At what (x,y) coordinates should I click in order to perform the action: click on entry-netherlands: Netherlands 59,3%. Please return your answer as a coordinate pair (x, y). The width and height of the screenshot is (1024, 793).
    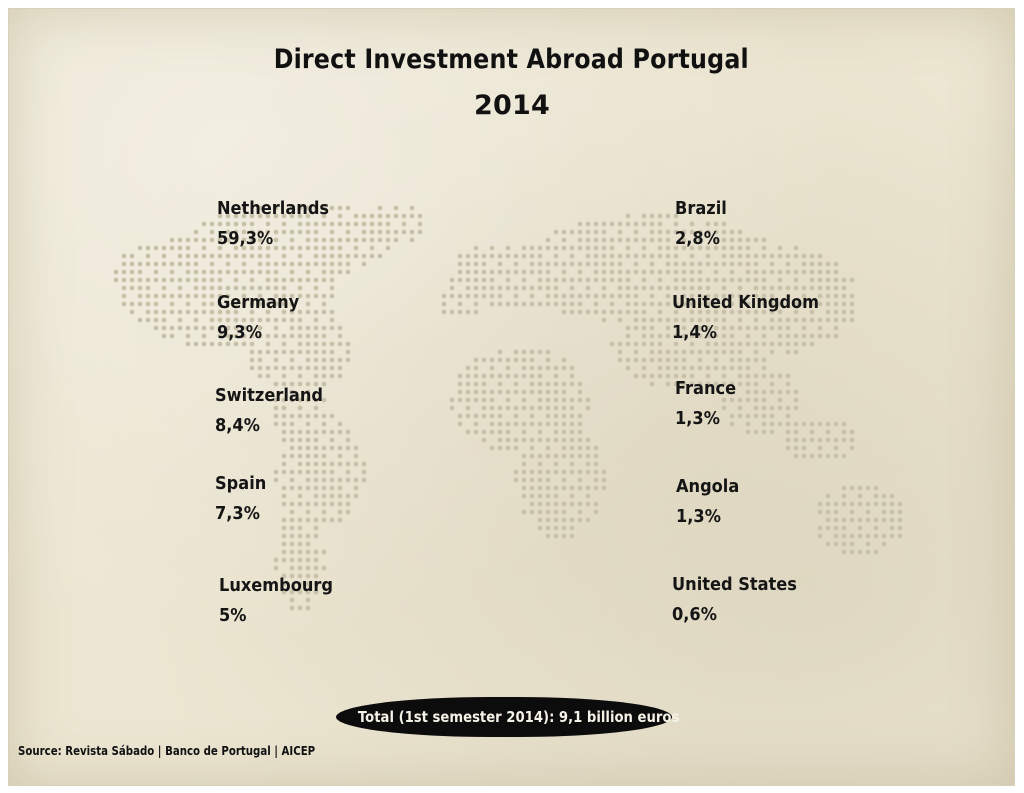
    Looking at the image, I should click on (279, 224).